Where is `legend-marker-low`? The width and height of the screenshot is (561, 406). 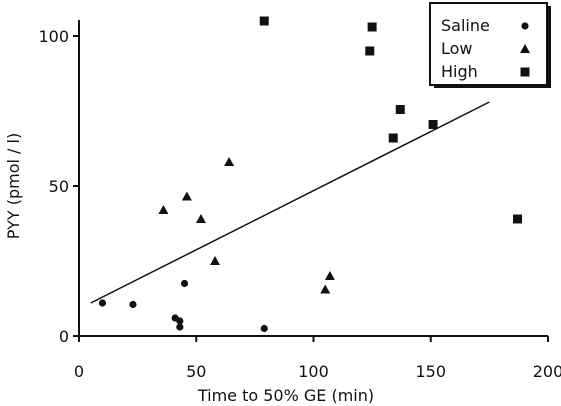
legend-marker-low is located at coordinates (525, 48).